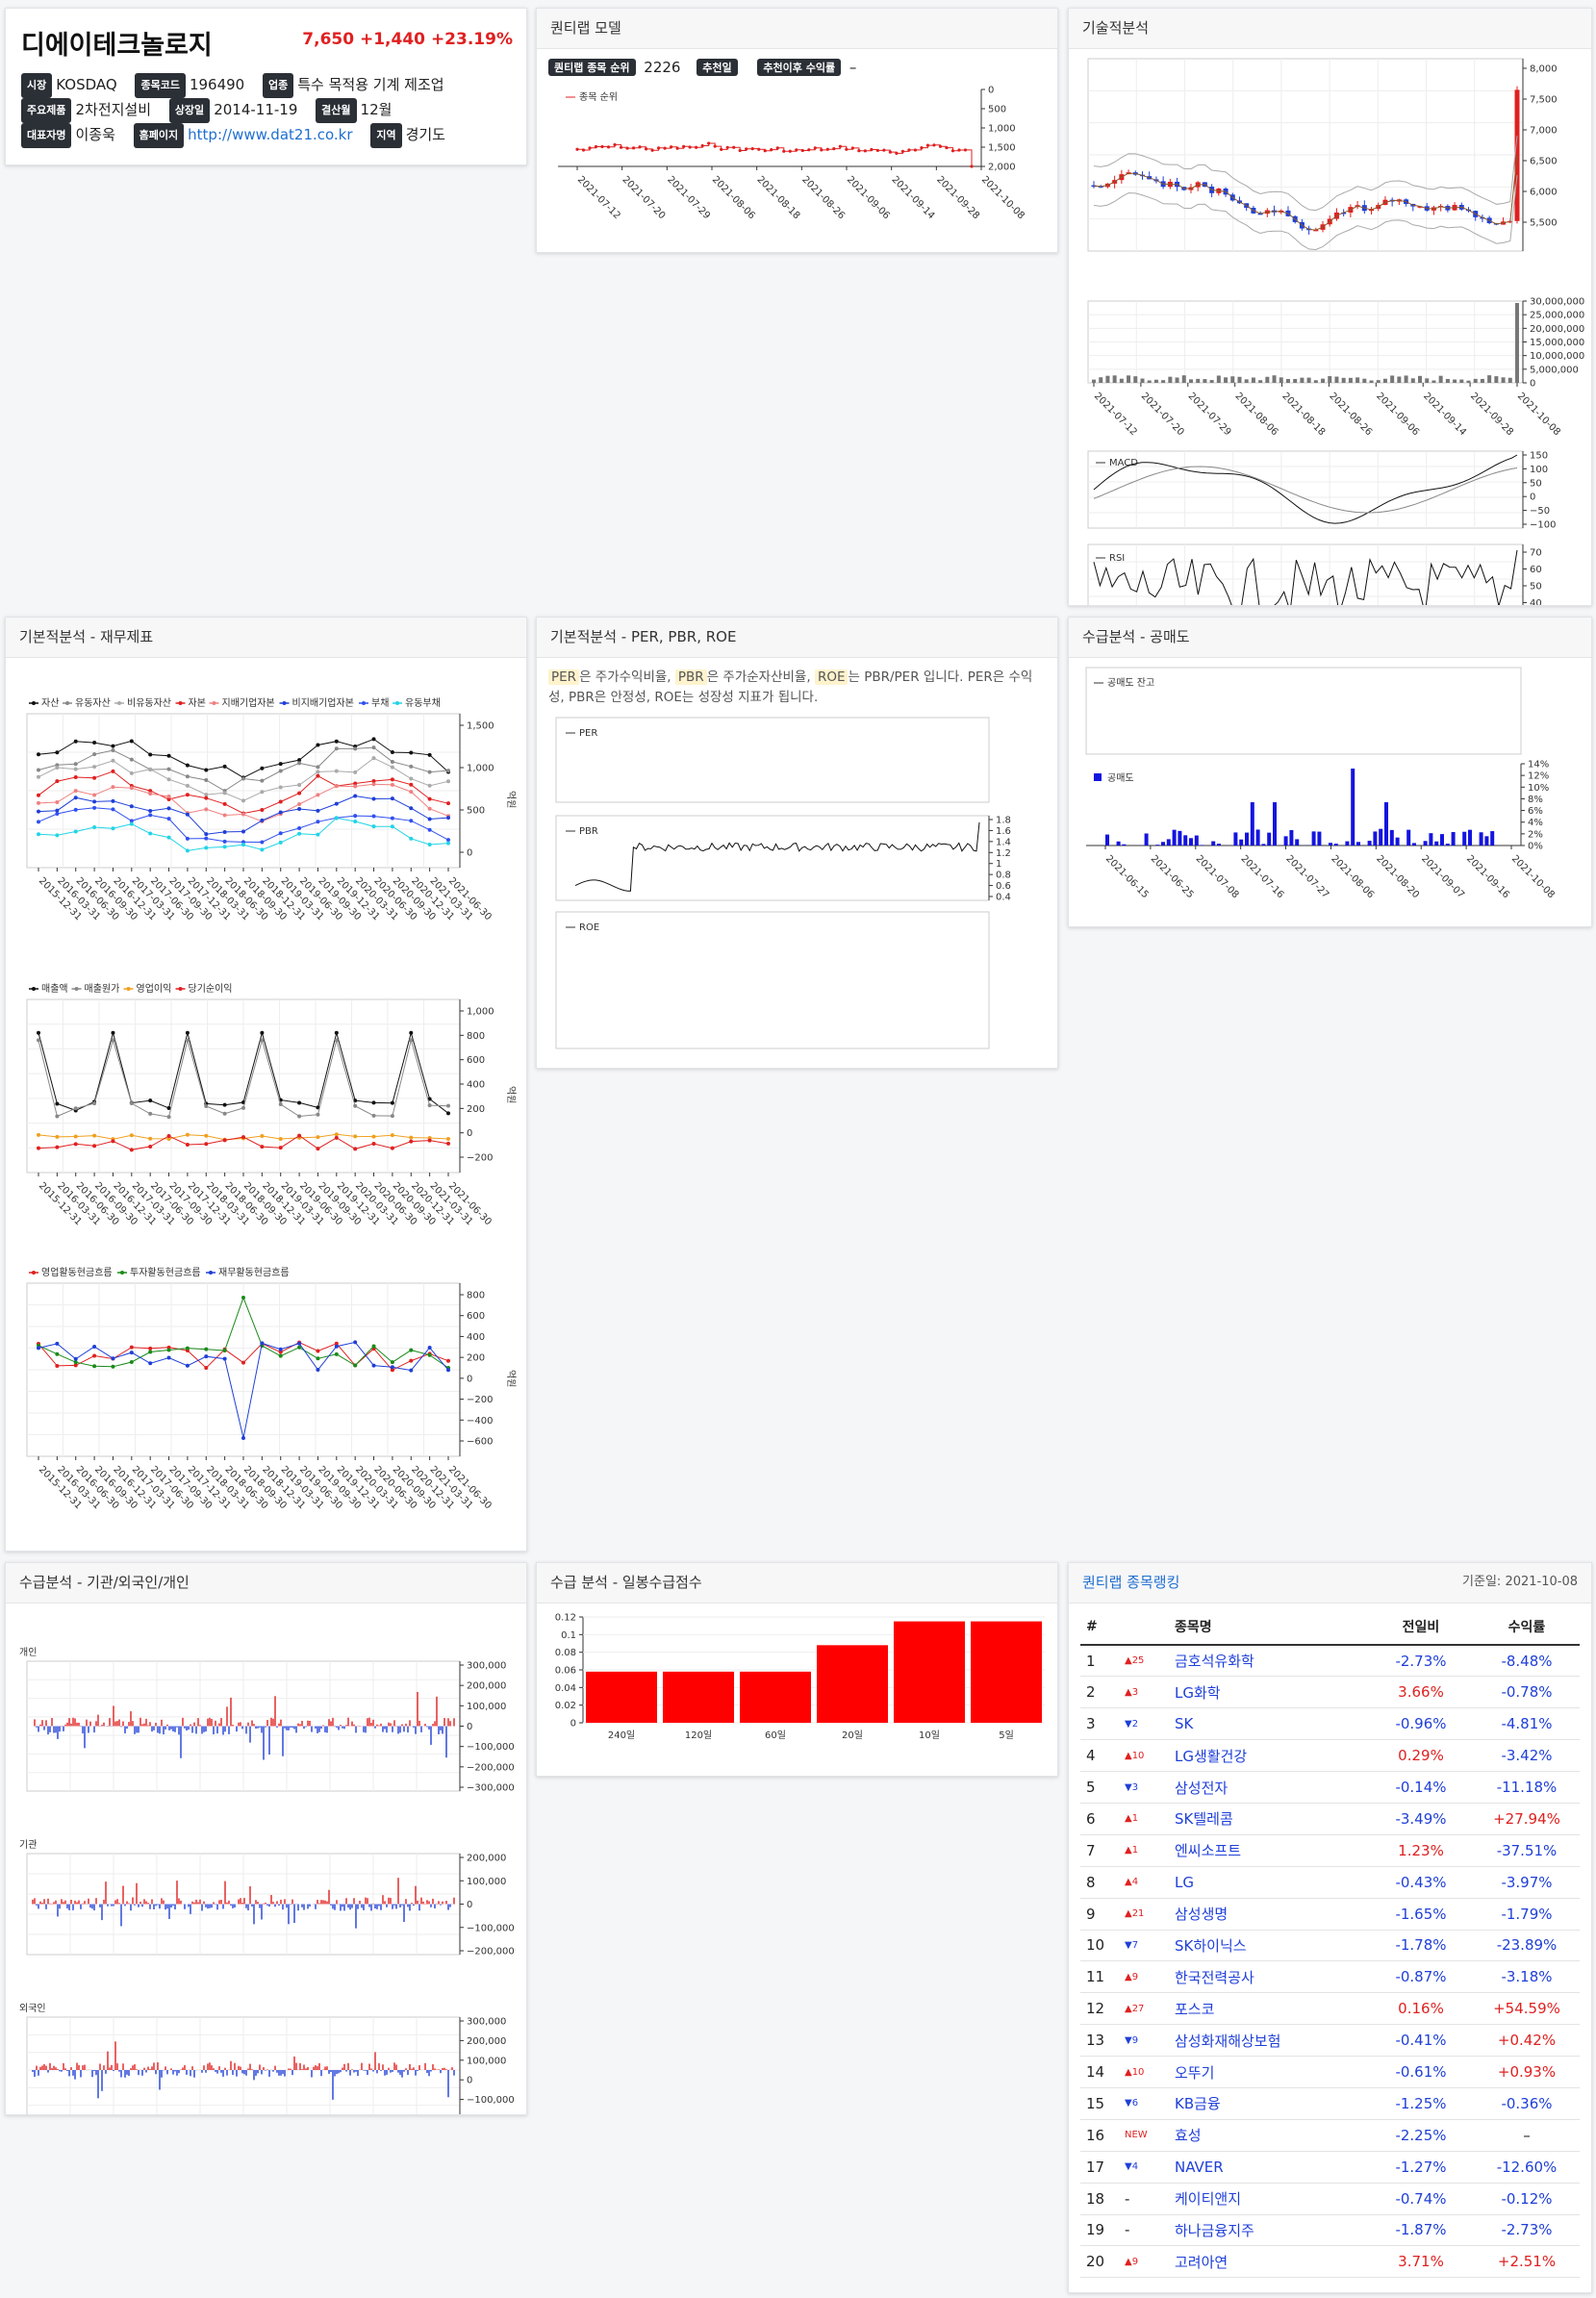 The image size is (1596, 2298). Describe the element at coordinates (1162, 414) in the screenshot. I see `x-tick-label: 2021-07-20` at that location.